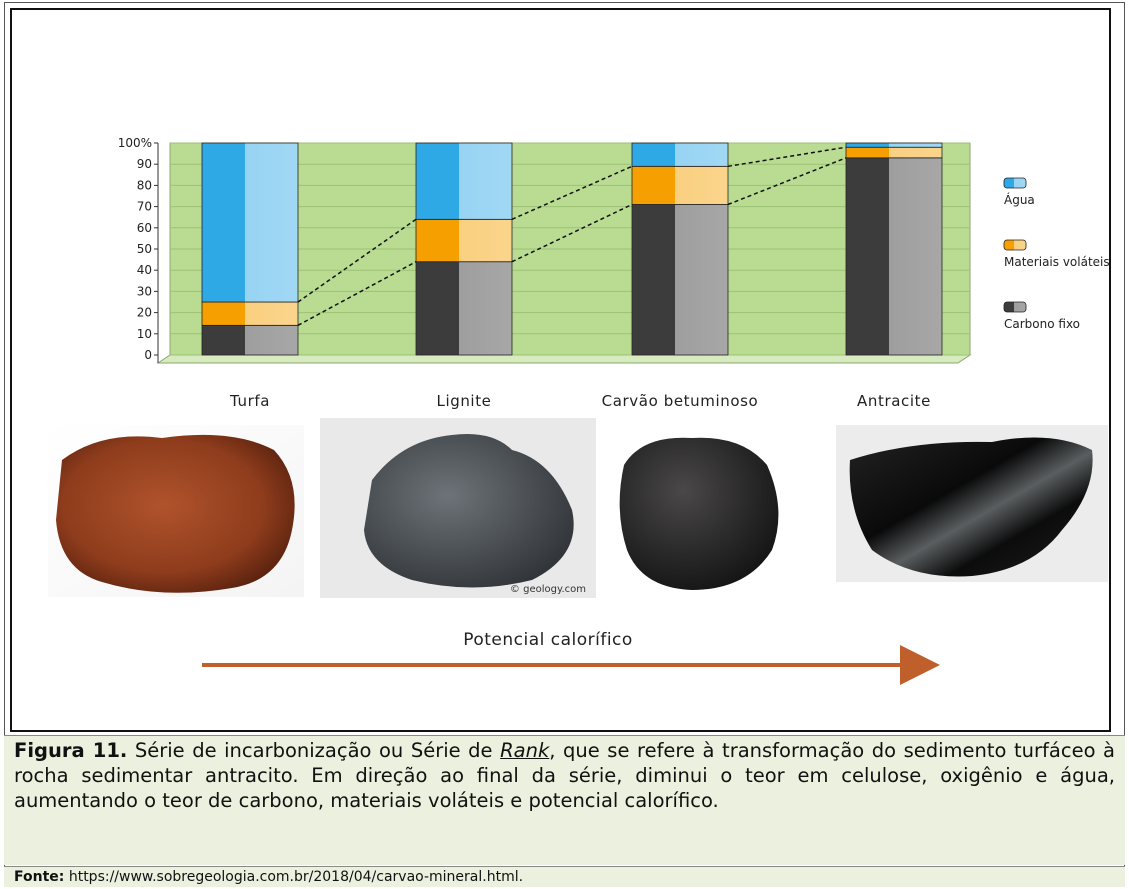 This screenshot has width=1129, height=889. Describe the element at coordinates (548, 640) in the screenshot. I see `arrow-label: Potencial calorífico` at that location.